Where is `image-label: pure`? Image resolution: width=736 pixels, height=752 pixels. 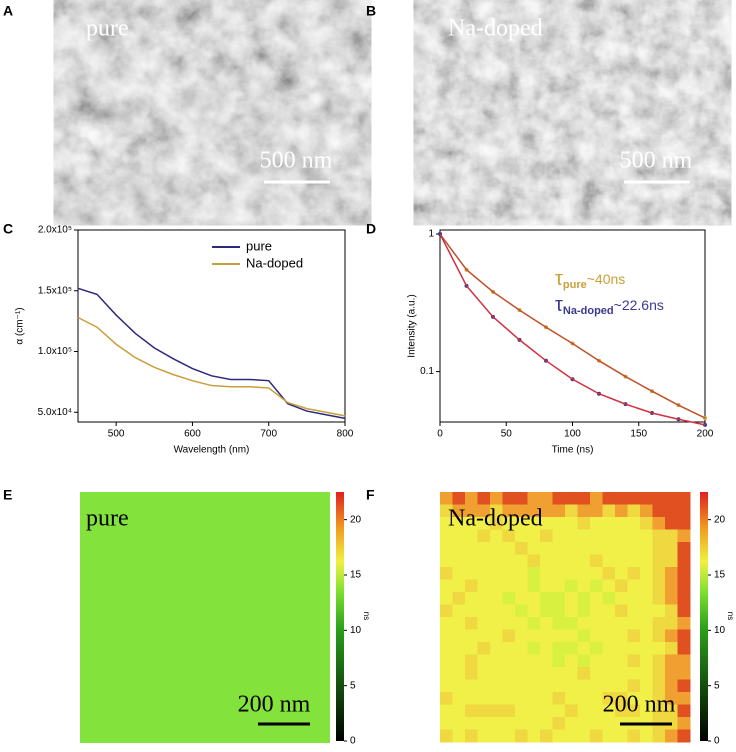
image-label: pure is located at coordinates (107, 29).